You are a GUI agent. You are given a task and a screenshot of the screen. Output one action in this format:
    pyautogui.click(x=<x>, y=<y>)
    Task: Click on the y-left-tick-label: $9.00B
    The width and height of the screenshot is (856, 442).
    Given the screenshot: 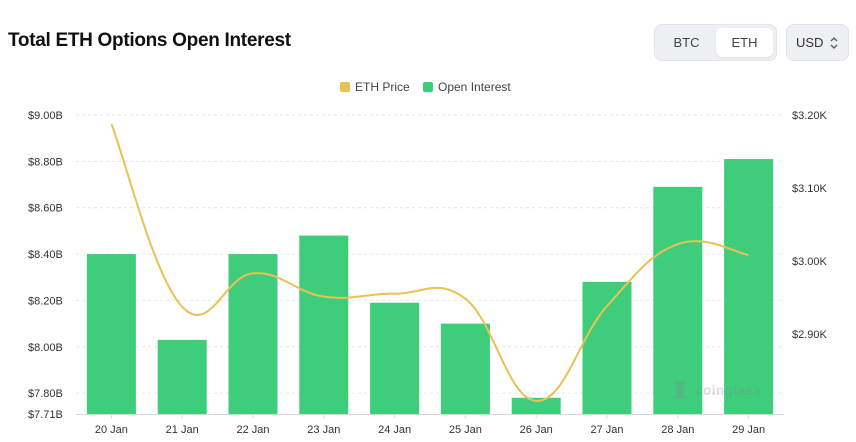 What is the action you would take?
    pyautogui.click(x=45, y=116)
    